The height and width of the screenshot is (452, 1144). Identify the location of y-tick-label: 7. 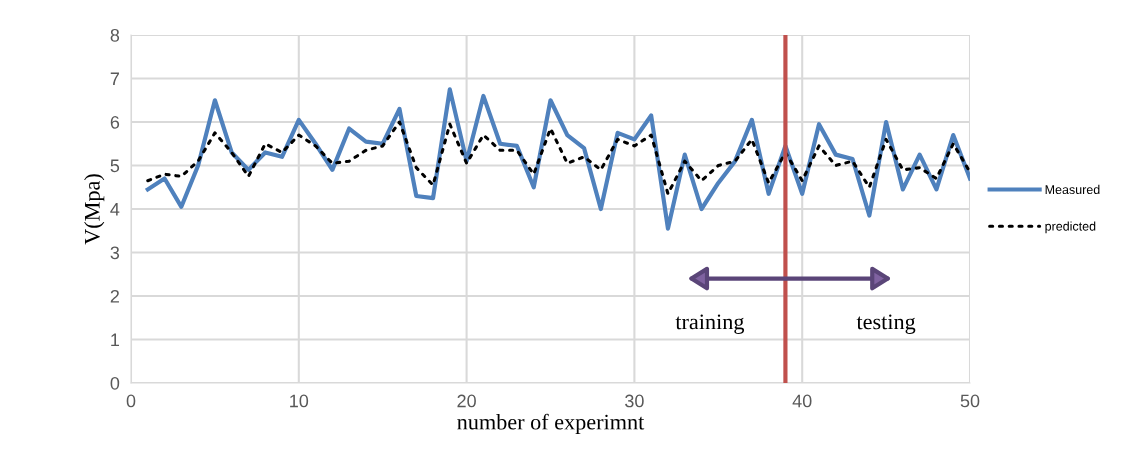
(114, 79).